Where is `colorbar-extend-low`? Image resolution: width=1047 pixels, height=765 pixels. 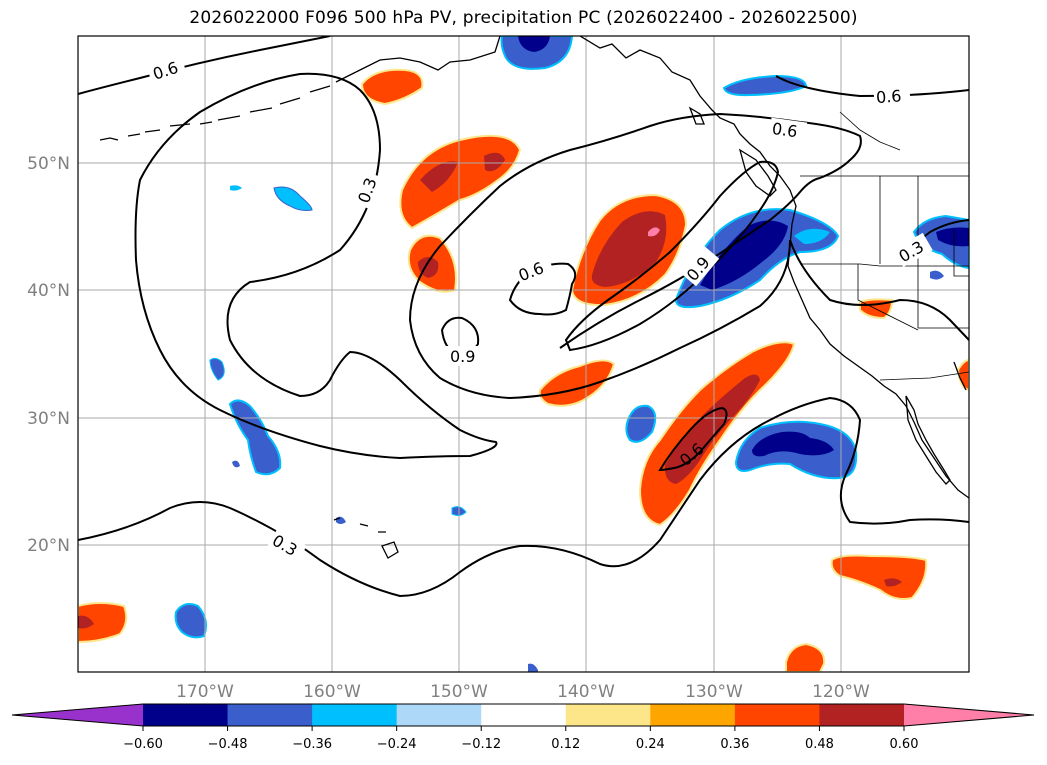
colorbar-extend-low is located at coordinates (77, 715).